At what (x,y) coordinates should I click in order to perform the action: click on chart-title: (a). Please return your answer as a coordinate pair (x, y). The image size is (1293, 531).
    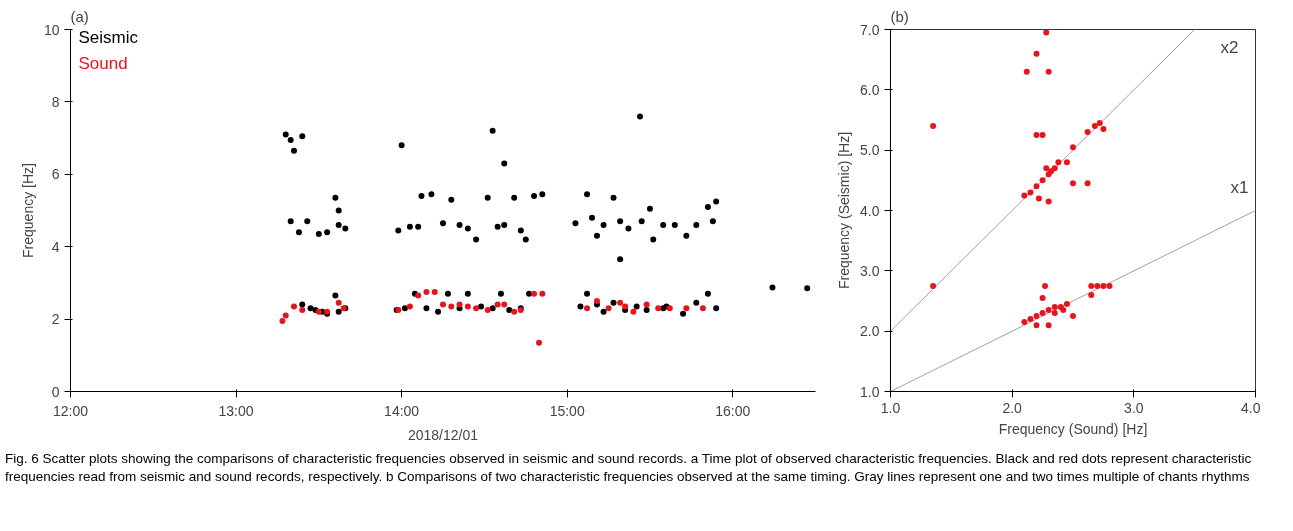
    Looking at the image, I should click on (79, 16).